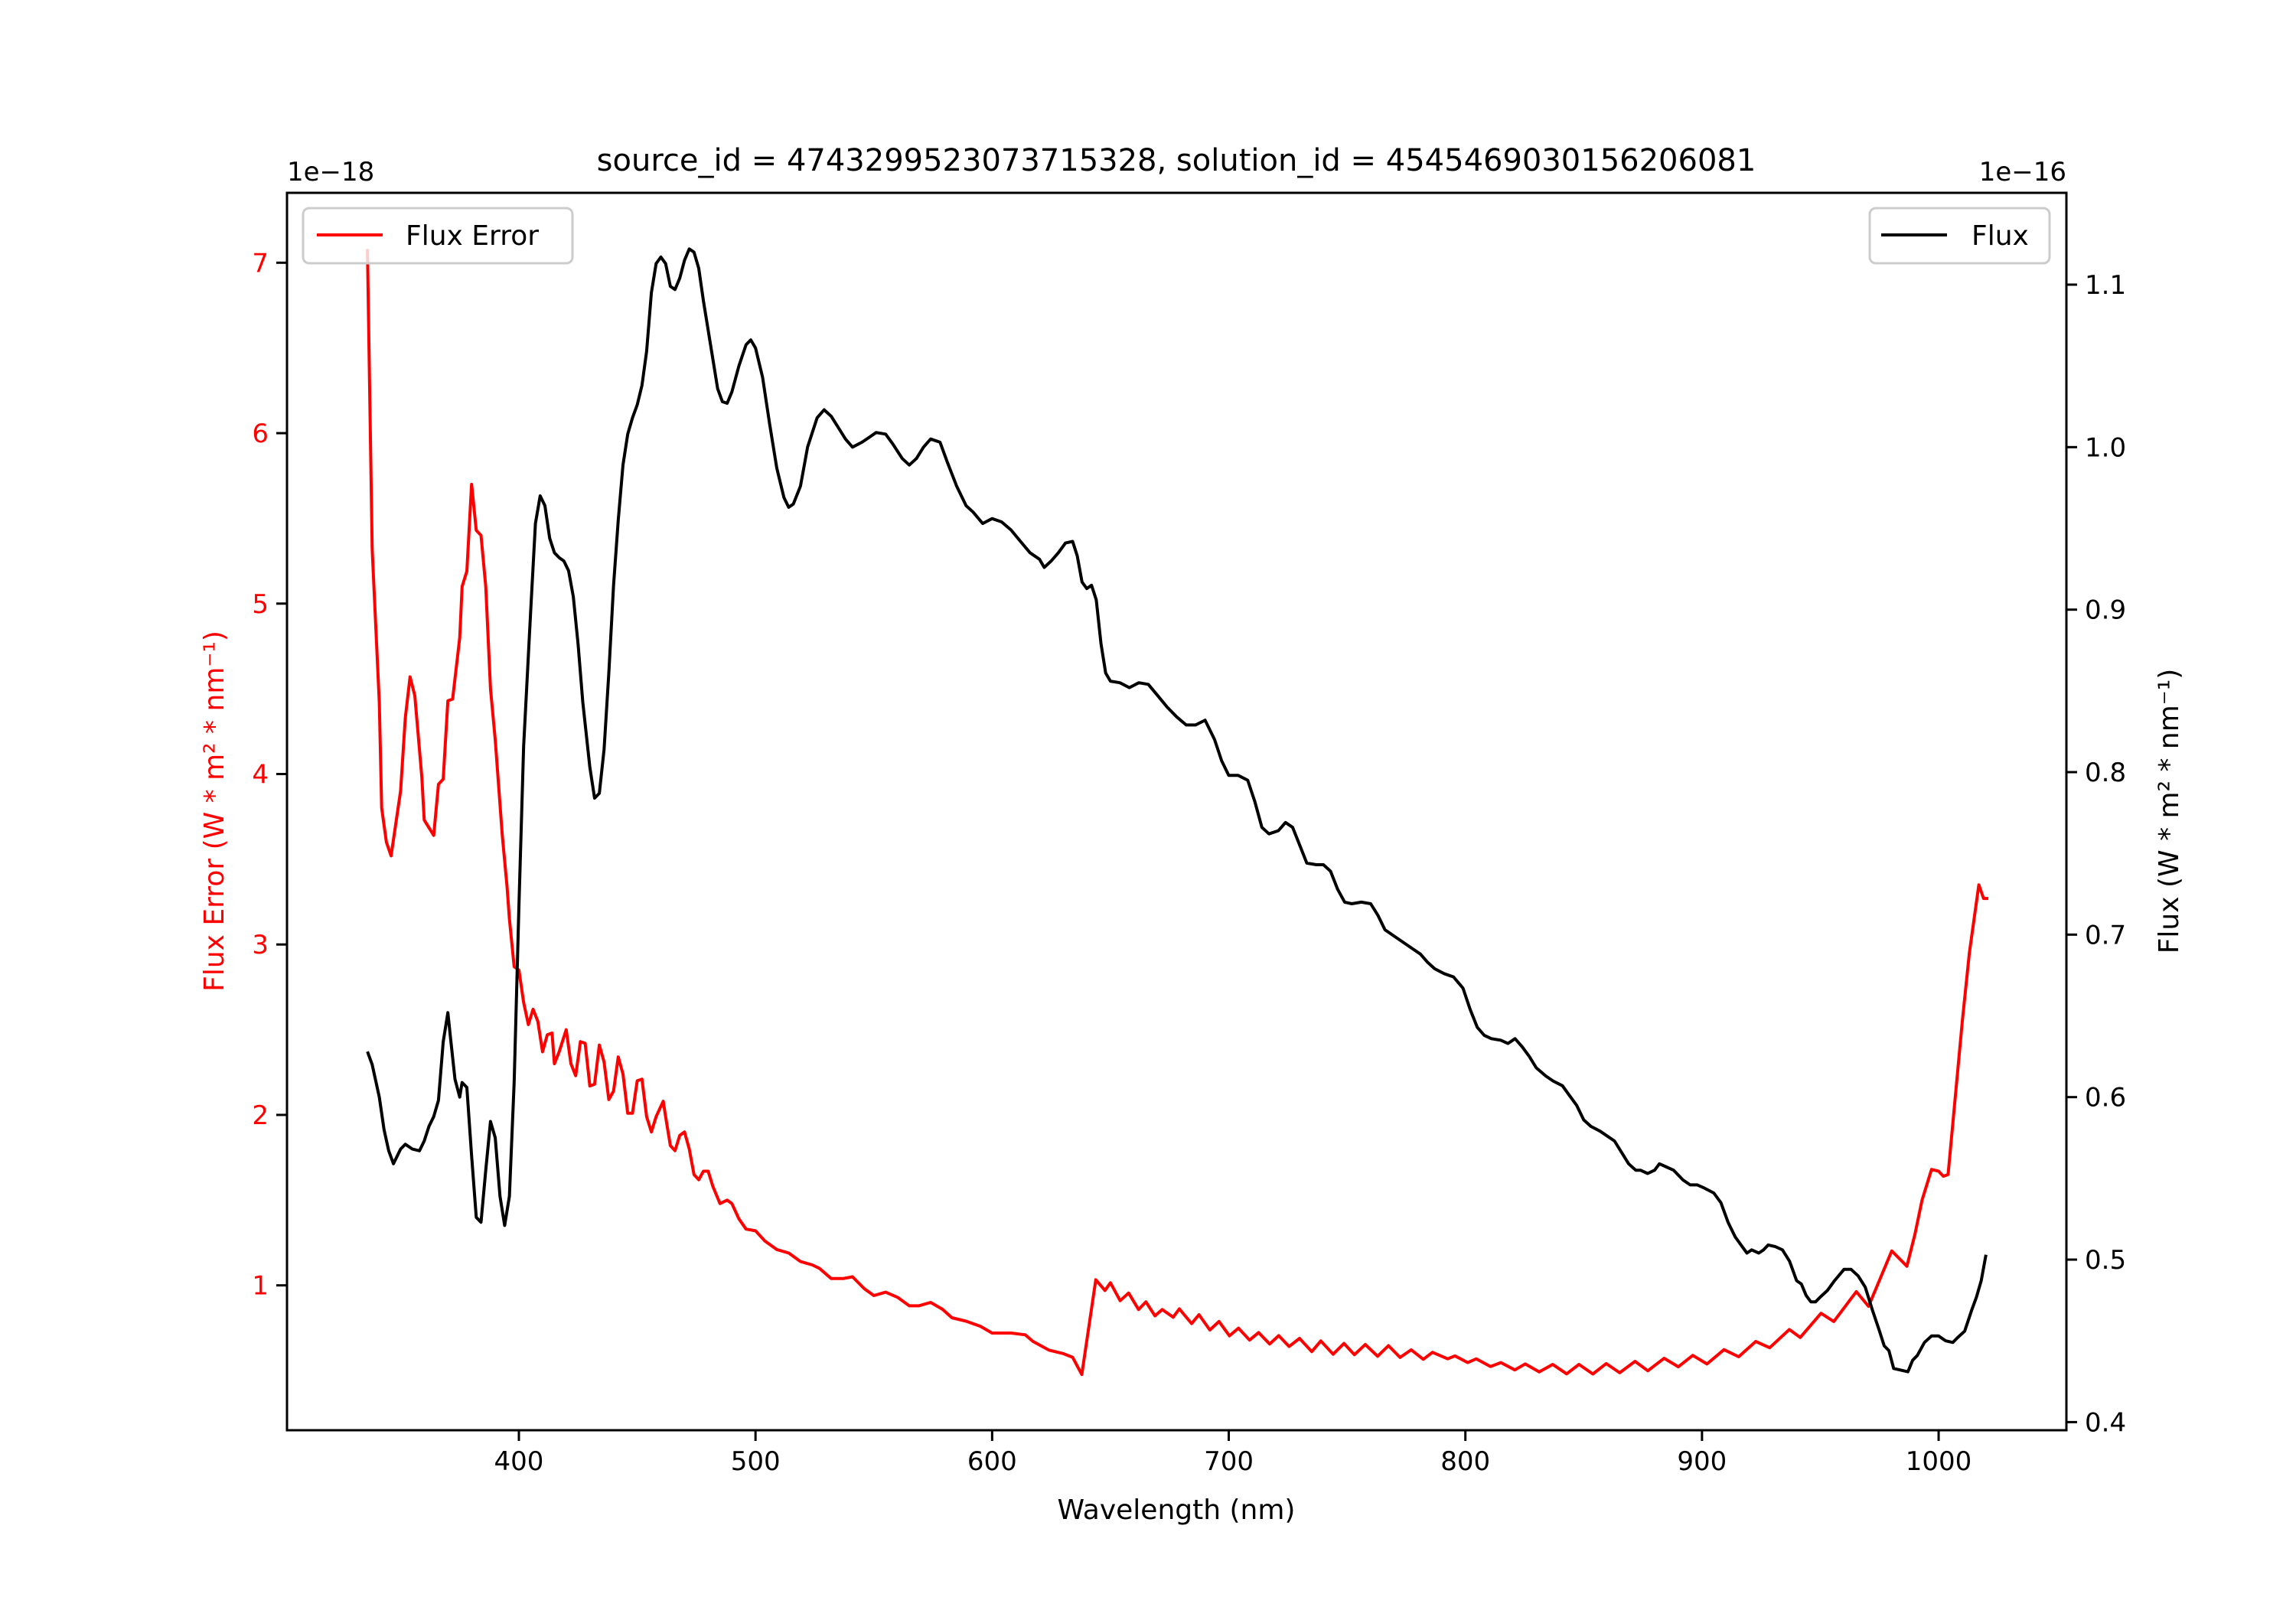 This screenshot has height=1607, width=2296. What do you see at coordinates (1177, 1510) in the screenshot?
I see `x-axis-label: Wavelength (nm)` at bounding box center [1177, 1510].